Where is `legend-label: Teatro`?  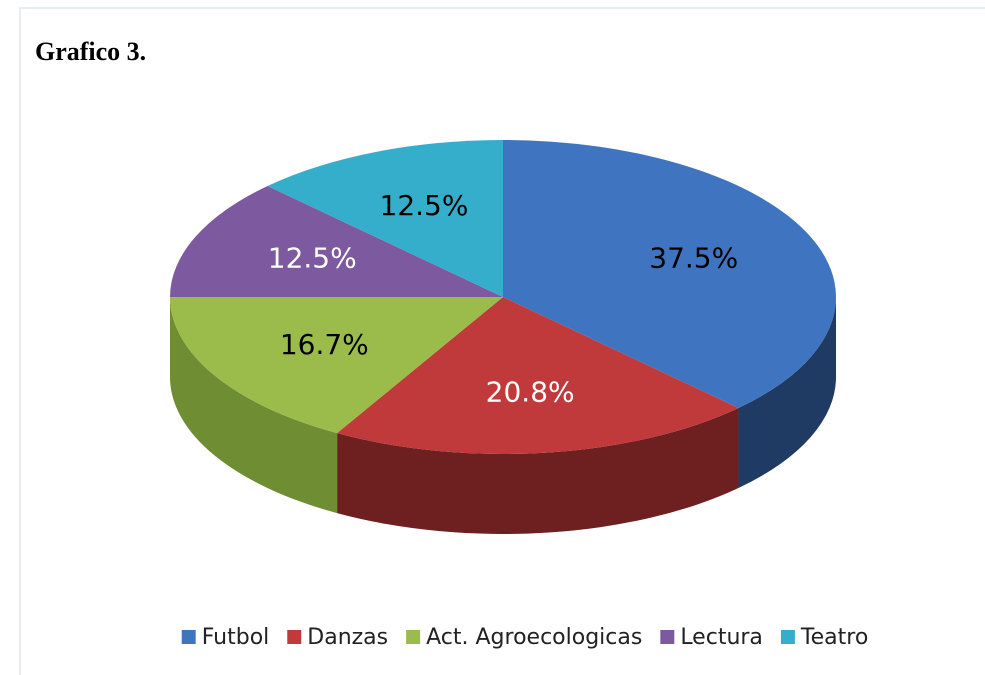 legend-label: Teatro is located at coordinates (834, 637).